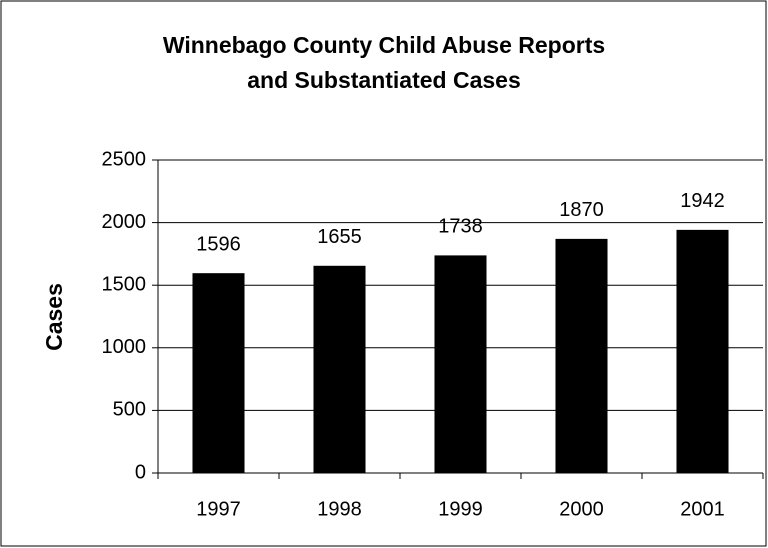 Image resolution: width=768 pixels, height=548 pixels. Describe the element at coordinates (218, 509) in the screenshot. I see `x-tick-label: 1997` at that location.